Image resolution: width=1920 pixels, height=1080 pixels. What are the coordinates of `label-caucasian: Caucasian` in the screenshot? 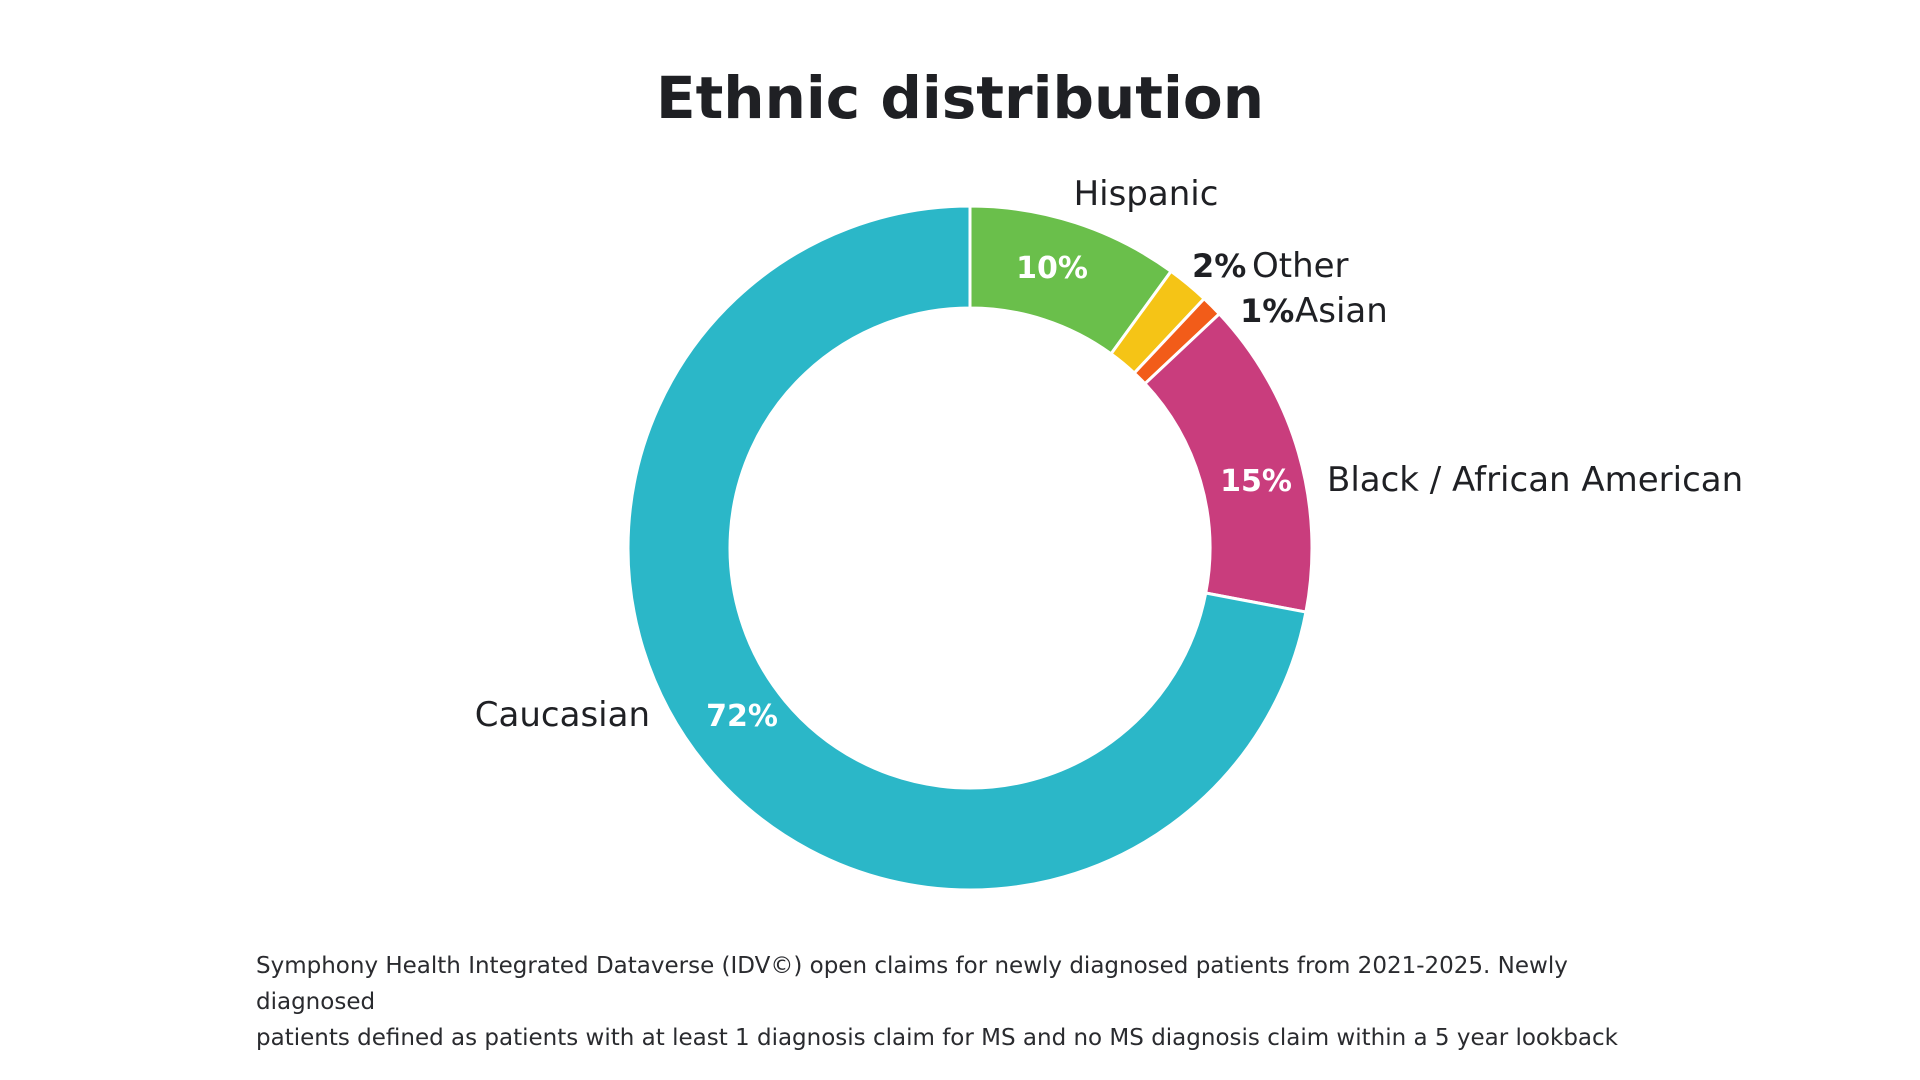 It's located at (562, 715).